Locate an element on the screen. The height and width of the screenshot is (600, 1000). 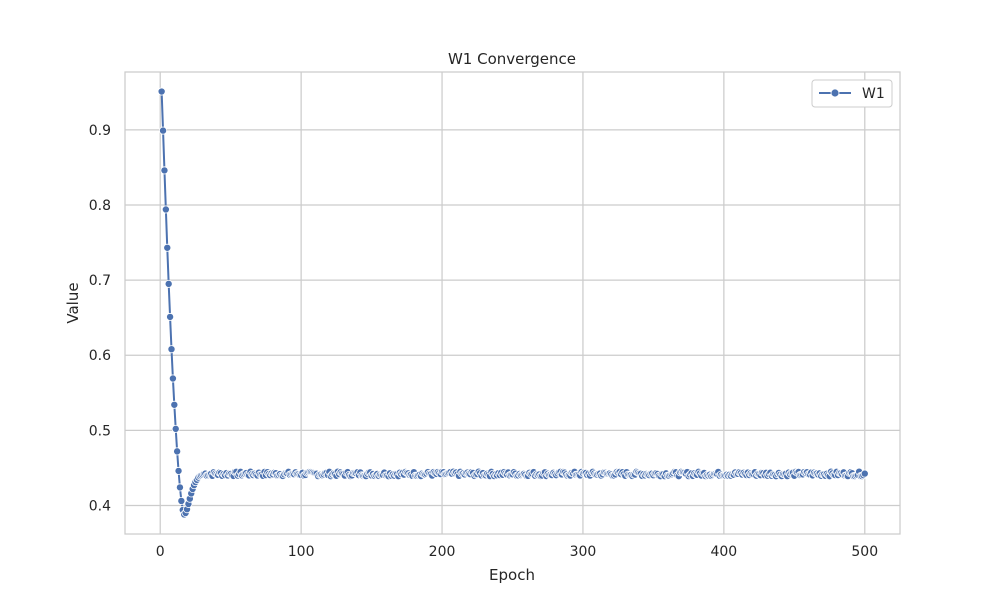
y-tick-label: 0.6 is located at coordinates (100, 356).